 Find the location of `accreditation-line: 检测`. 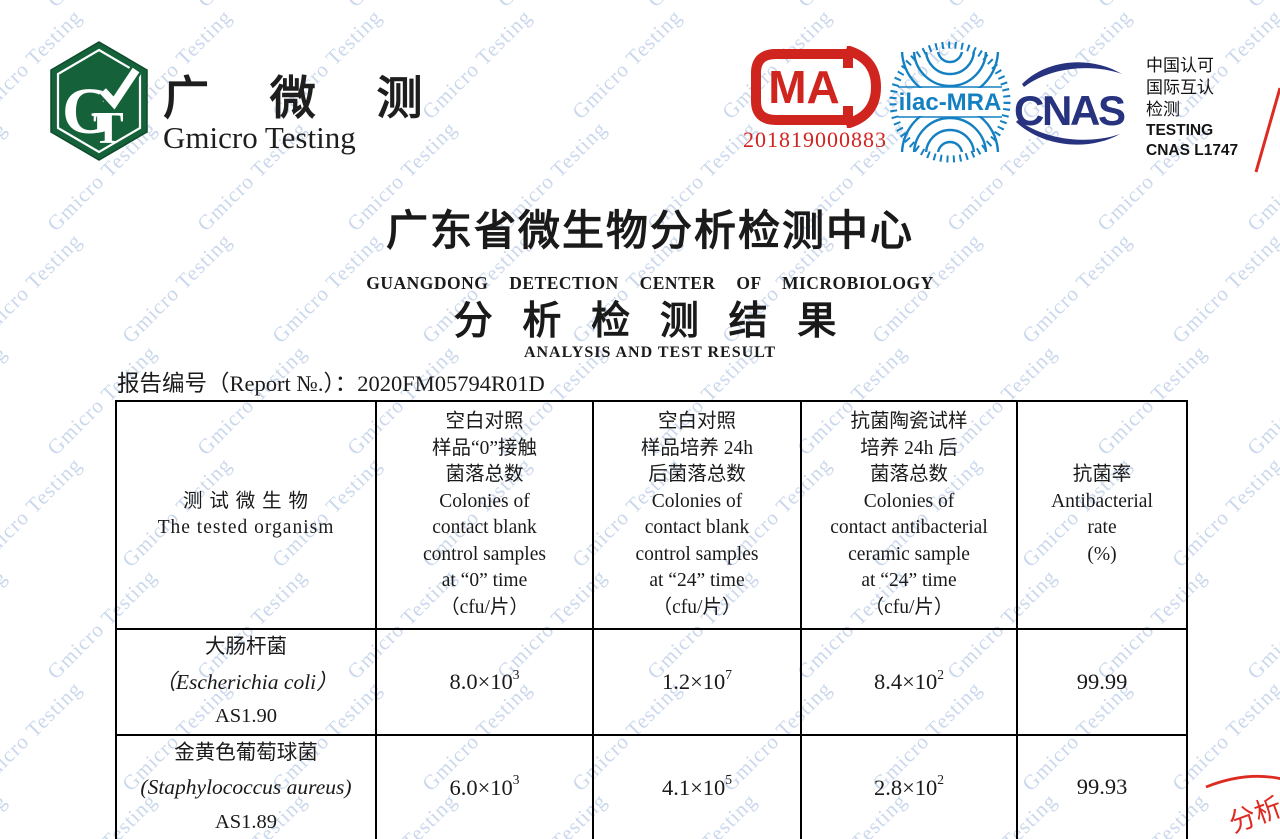

accreditation-line: 检测 is located at coordinates (1163, 109).